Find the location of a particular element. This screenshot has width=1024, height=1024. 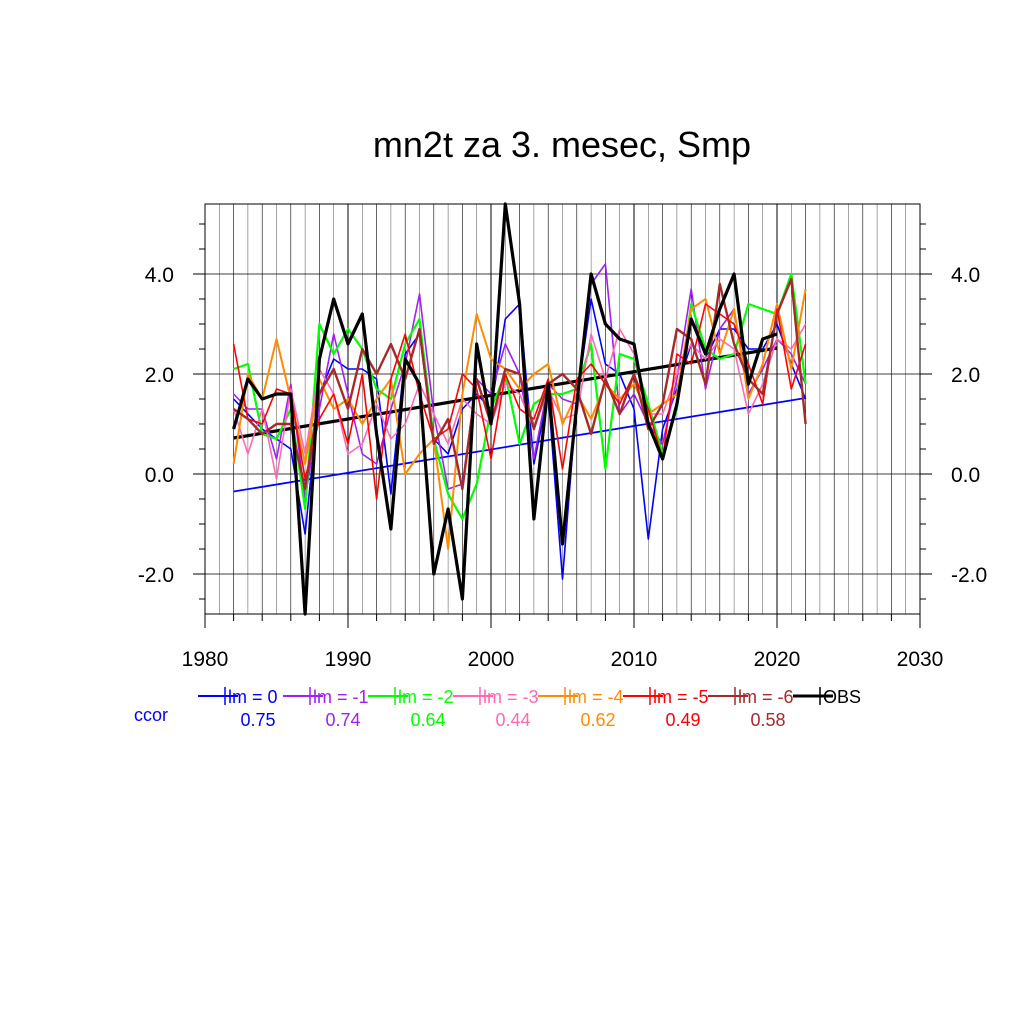

legend-correlation: 0.75 is located at coordinates (257, 720).